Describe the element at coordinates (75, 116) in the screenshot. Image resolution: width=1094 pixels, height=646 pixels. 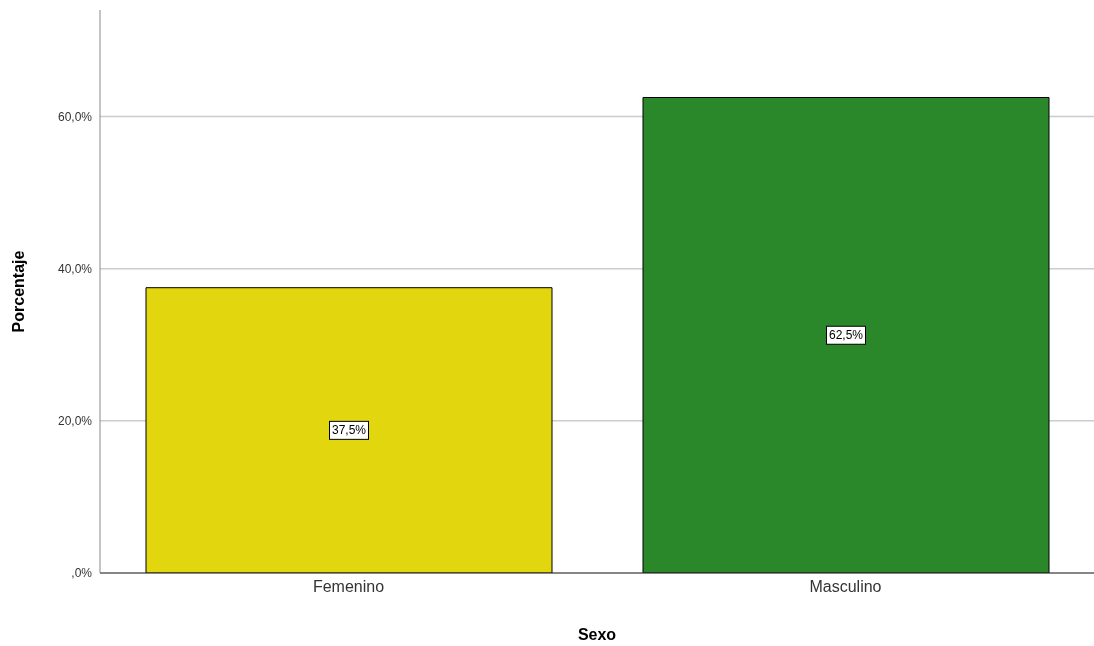
I see `y-tick-label: 60,0%` at that location.